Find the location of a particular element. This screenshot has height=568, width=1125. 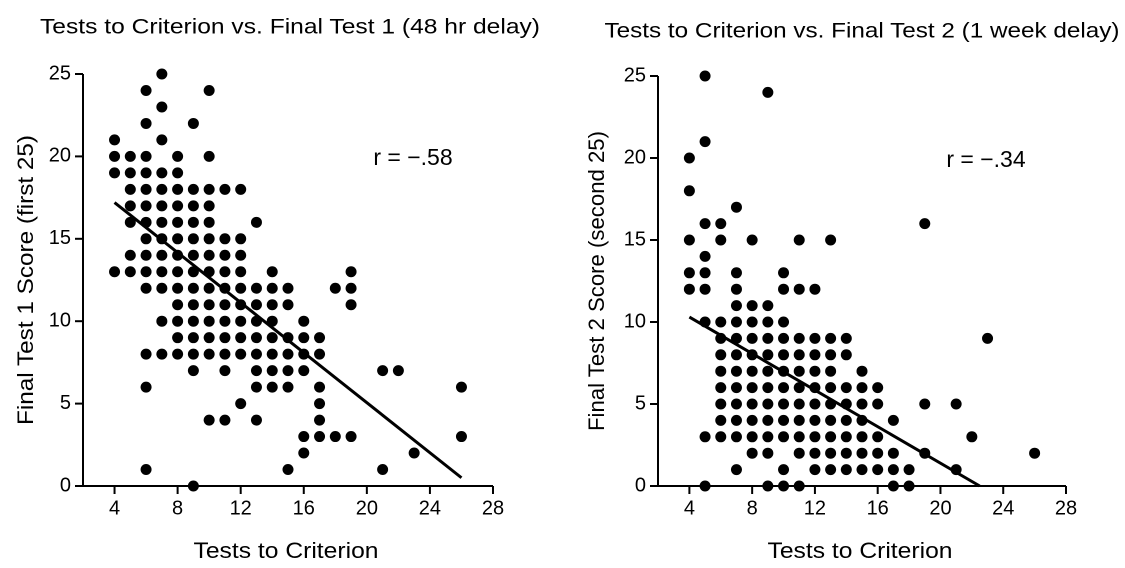

x-tick-label: 28 is located at coordinates (1066, 508).